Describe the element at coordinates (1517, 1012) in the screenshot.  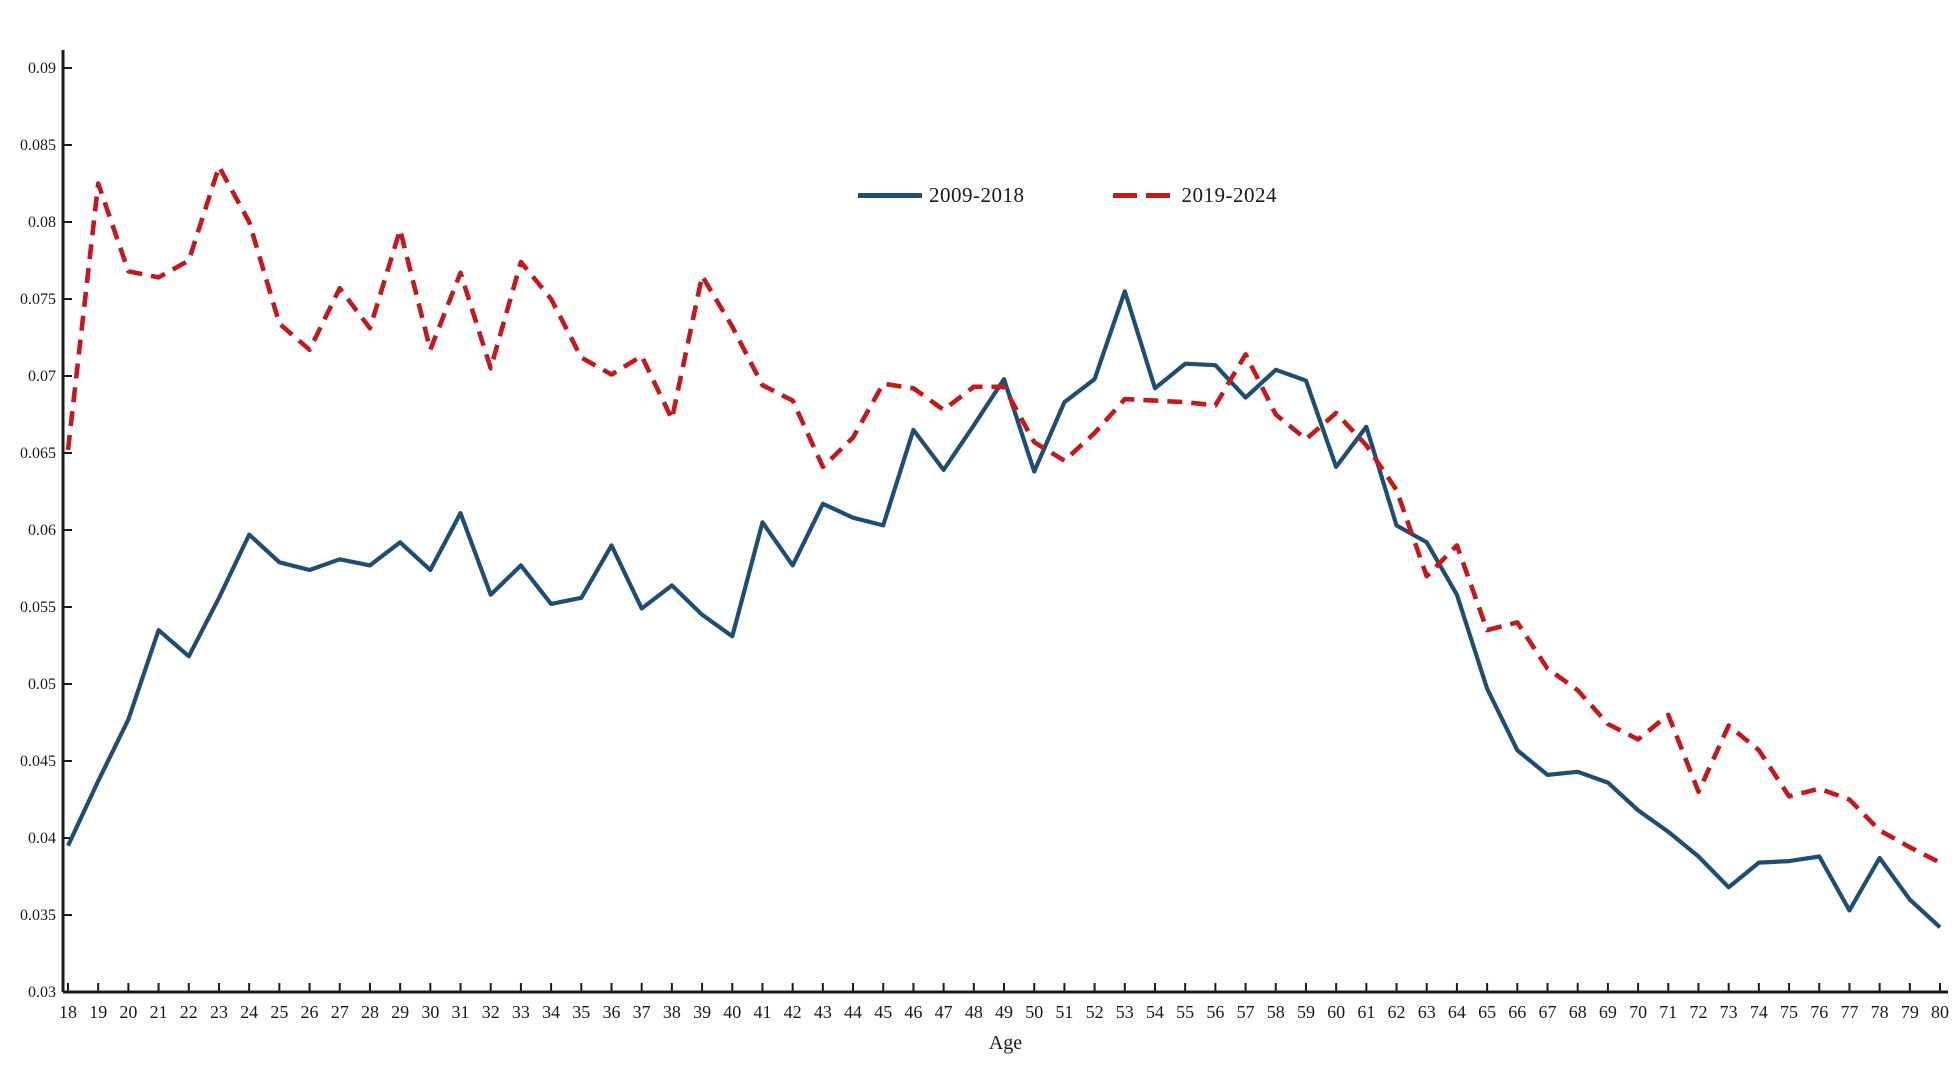
I see `x-tick-label: 66` at that location.